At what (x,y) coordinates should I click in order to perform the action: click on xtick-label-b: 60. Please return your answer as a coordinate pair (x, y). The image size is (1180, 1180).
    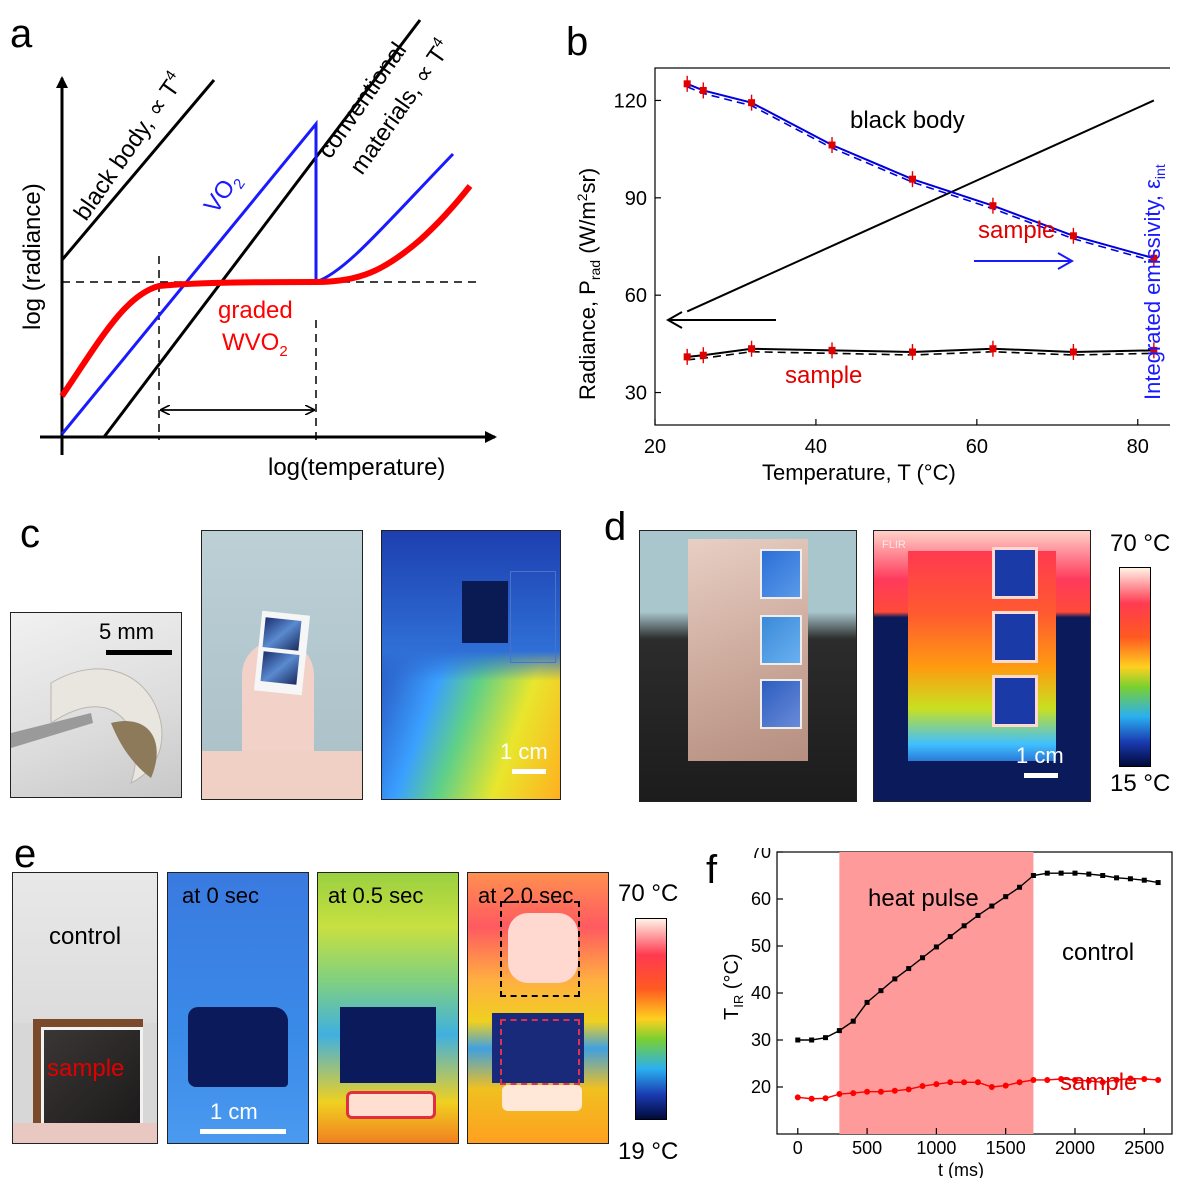
    Looking at the image, I should click on (977, 447).